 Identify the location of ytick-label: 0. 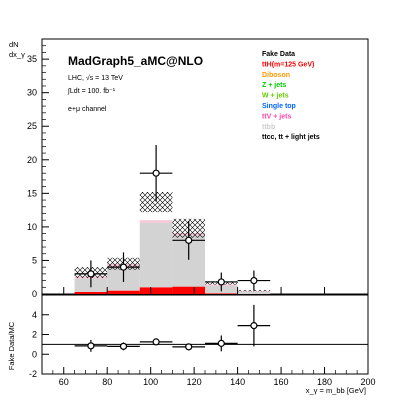
(34, 294).